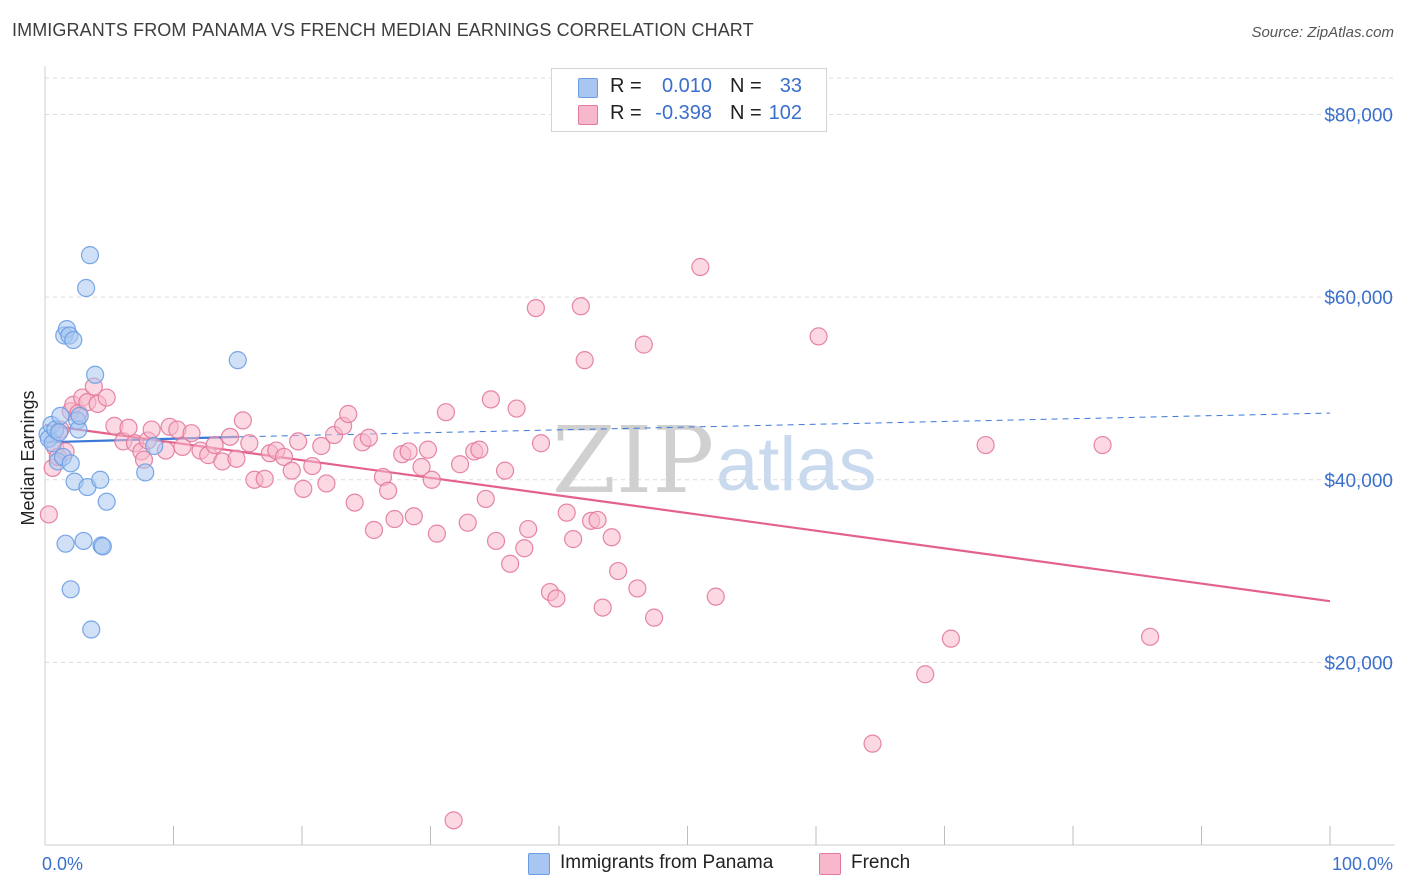  What do you see at coordinates (633, 460) in the screenshot?
I see `watermark-zip: ZIP` at bounding box center [633, 460].